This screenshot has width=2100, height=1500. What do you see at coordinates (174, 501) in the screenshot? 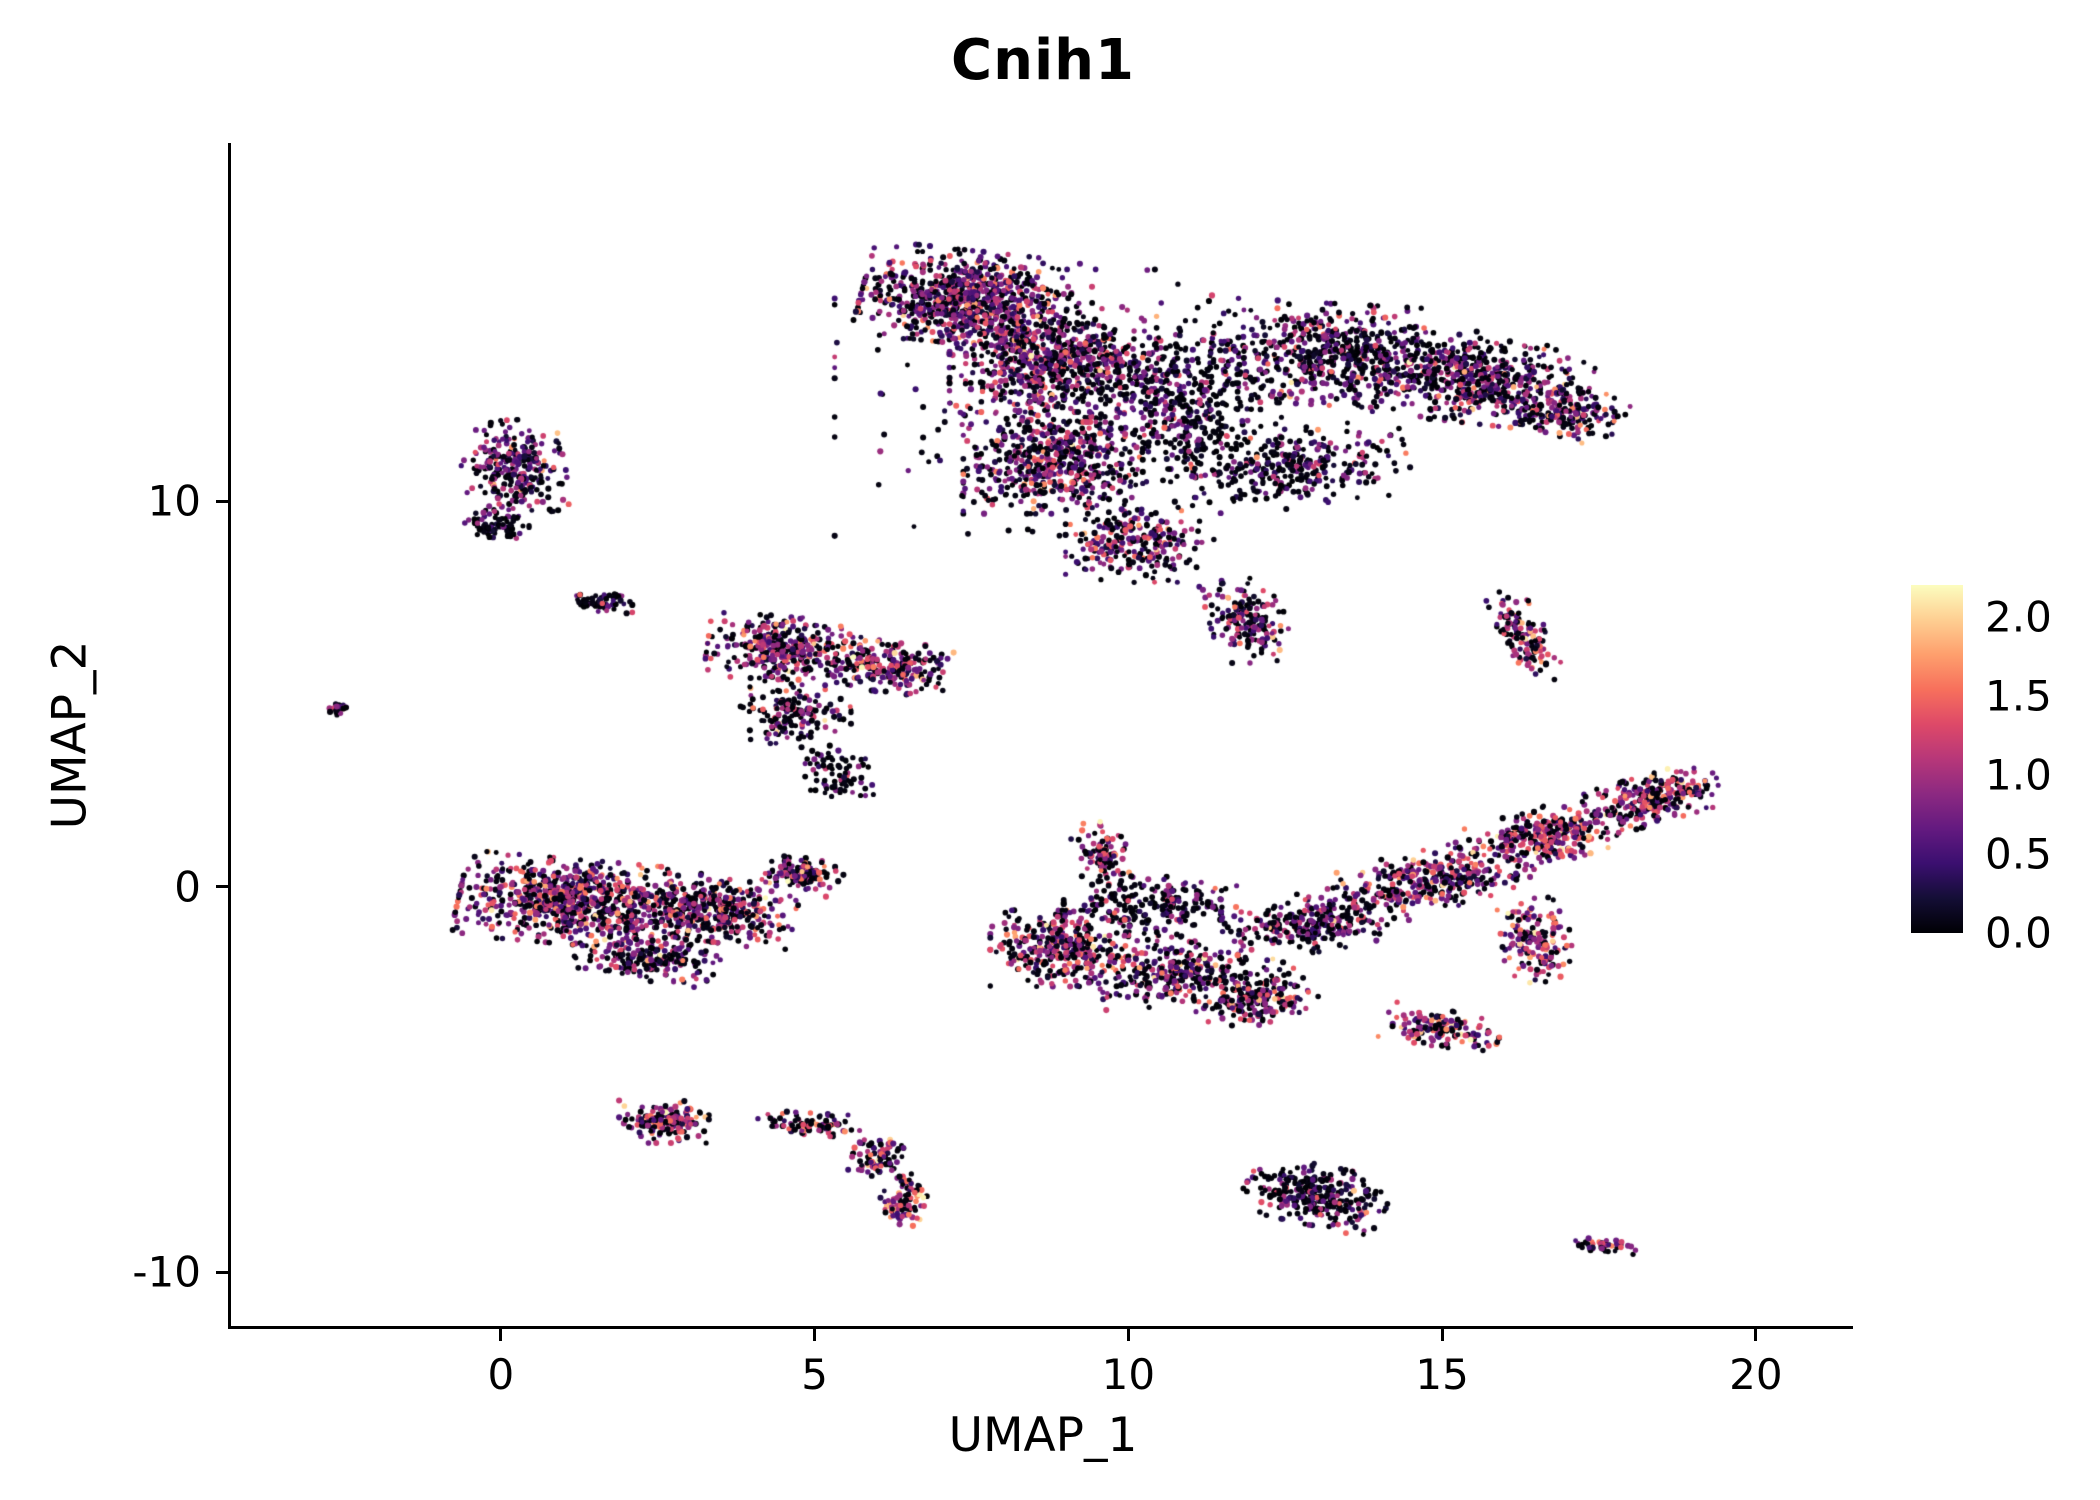
I see `y-tick-label: 10` at bounding box center [174, 501].